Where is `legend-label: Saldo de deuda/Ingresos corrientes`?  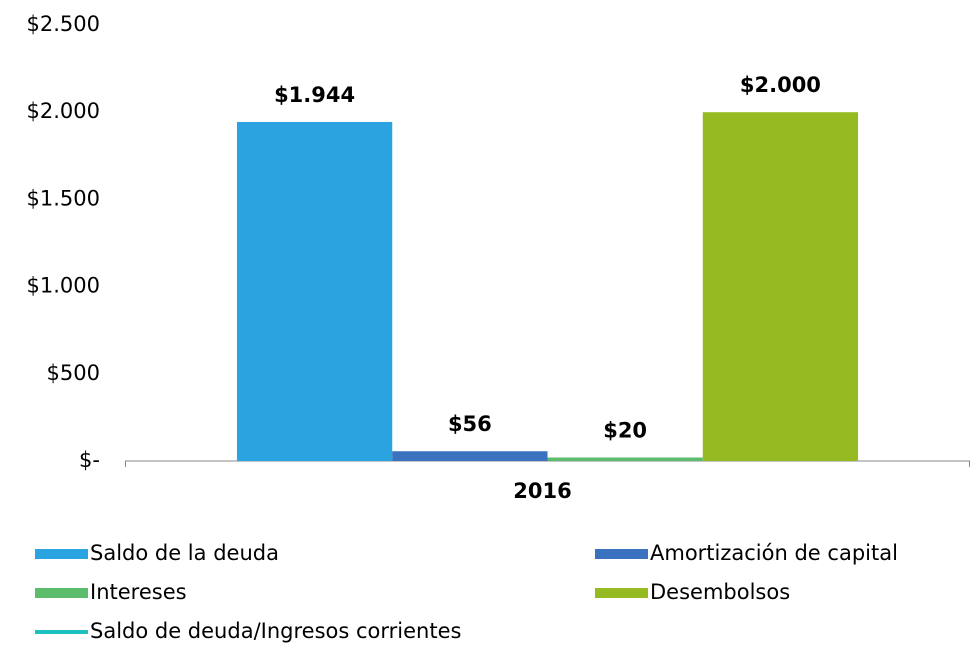
legend-label: Saldo de deuda/Ingresos corrientes is located at coordinates (275, 631).